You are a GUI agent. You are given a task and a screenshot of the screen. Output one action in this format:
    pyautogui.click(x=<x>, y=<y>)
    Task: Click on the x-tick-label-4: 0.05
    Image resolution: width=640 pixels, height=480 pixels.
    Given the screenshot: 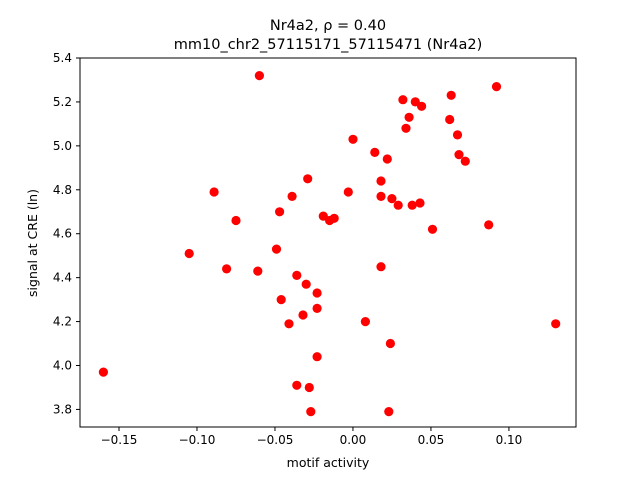 What is the action you would take?
    pyautogui.click(x=431, y=440)
    